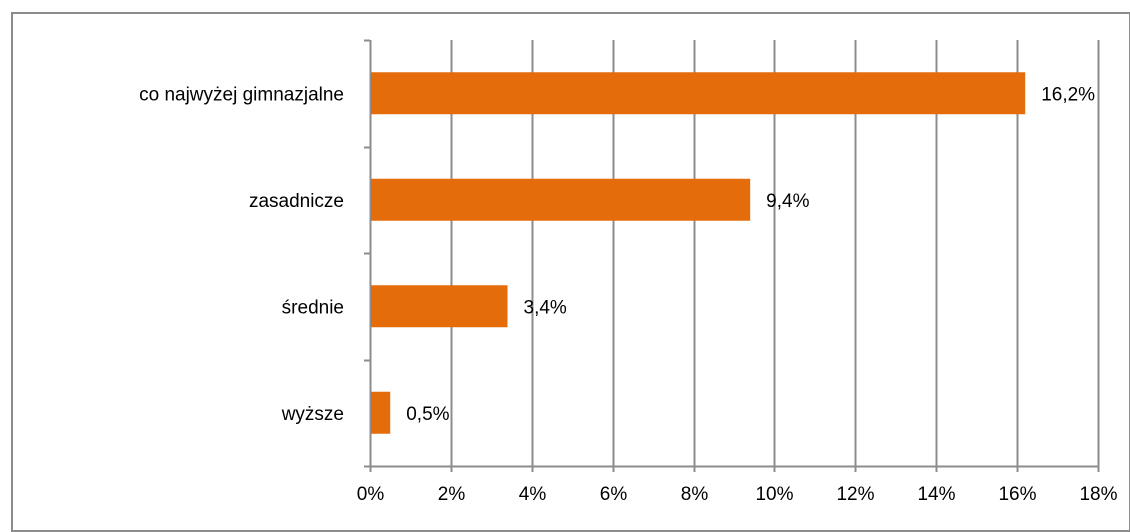 The height and width of the screenshot is (532, 1130). Describe the element at coordinates (855, 494) in the screenshot. I see `x-tick-label: 12%` at that location.